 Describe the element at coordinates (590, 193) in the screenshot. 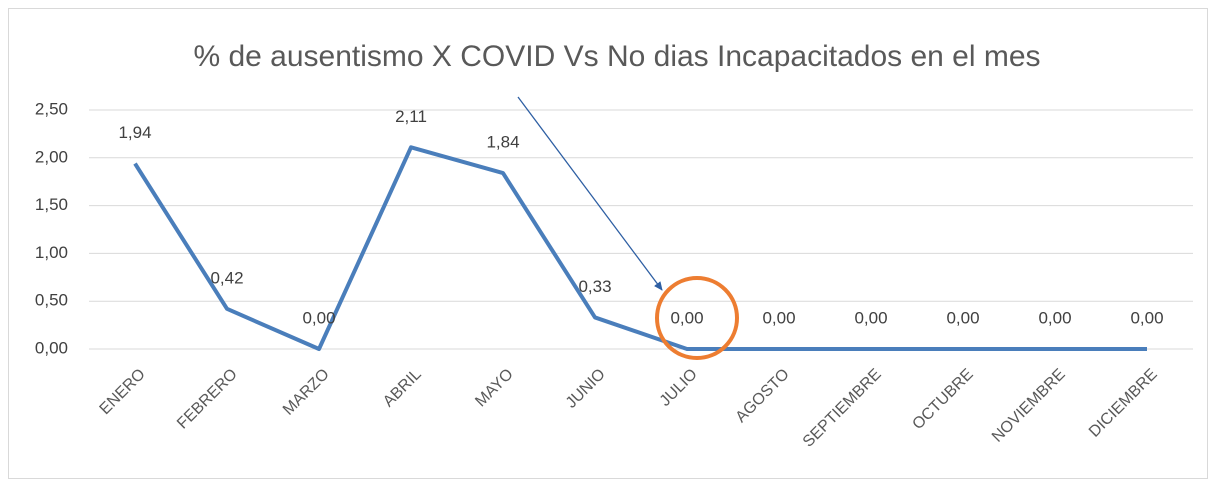

I see `annotation-arrow` at that location.